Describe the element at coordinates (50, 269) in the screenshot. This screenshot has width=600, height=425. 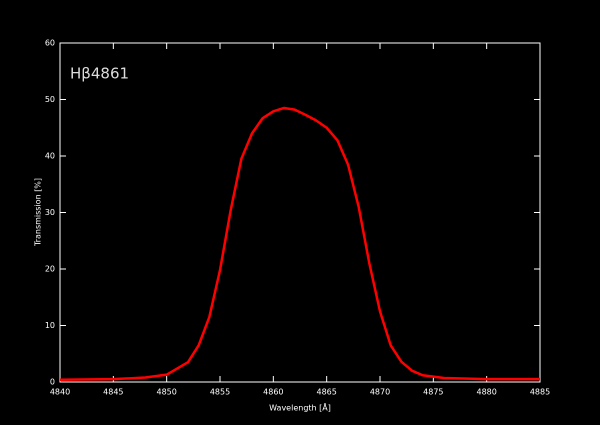
I see `y-tick-label: 20` at that location.